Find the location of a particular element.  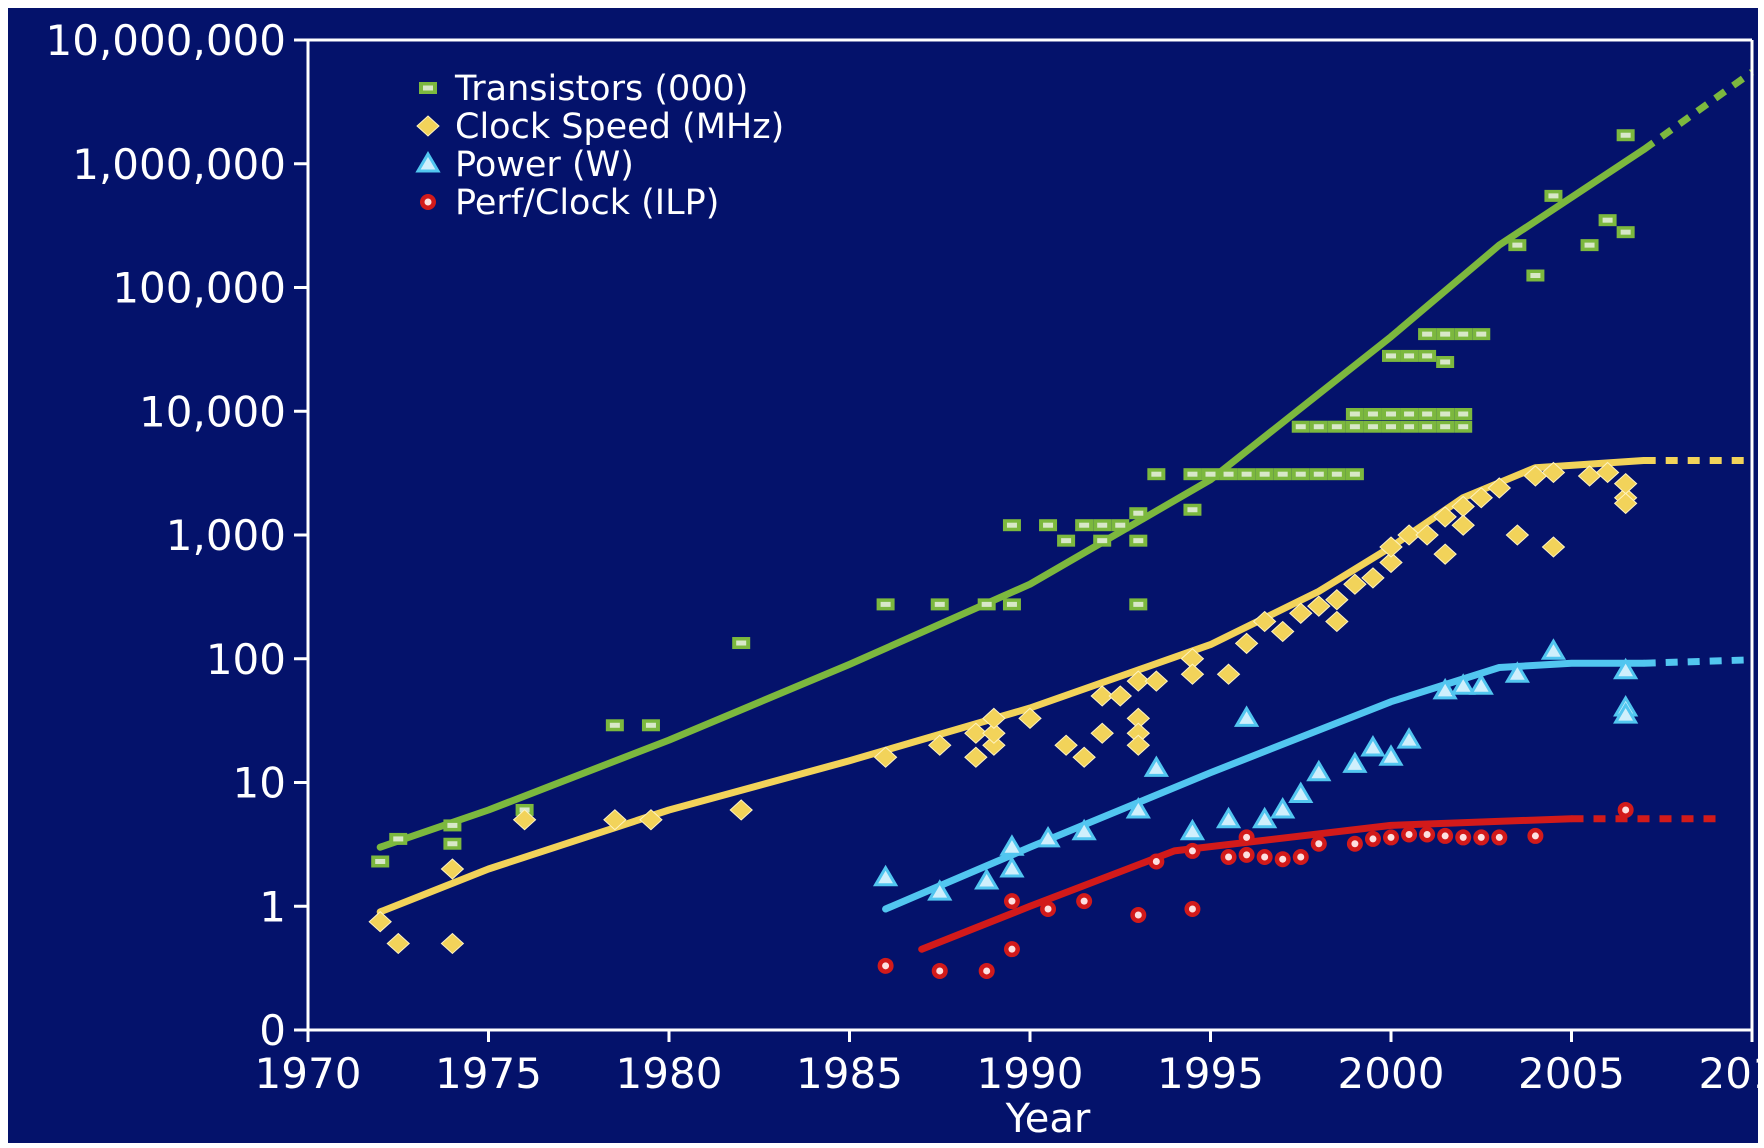

y-tick-label: 100 is located at coordinates (246, 659).